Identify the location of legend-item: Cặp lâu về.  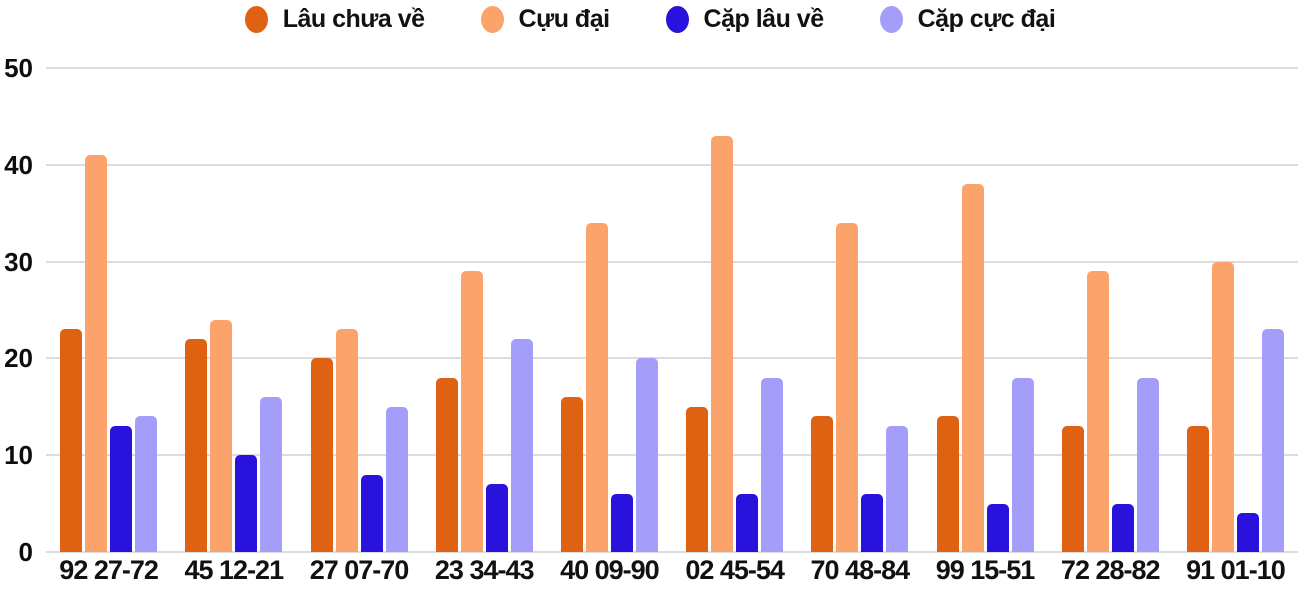
(745, 19).